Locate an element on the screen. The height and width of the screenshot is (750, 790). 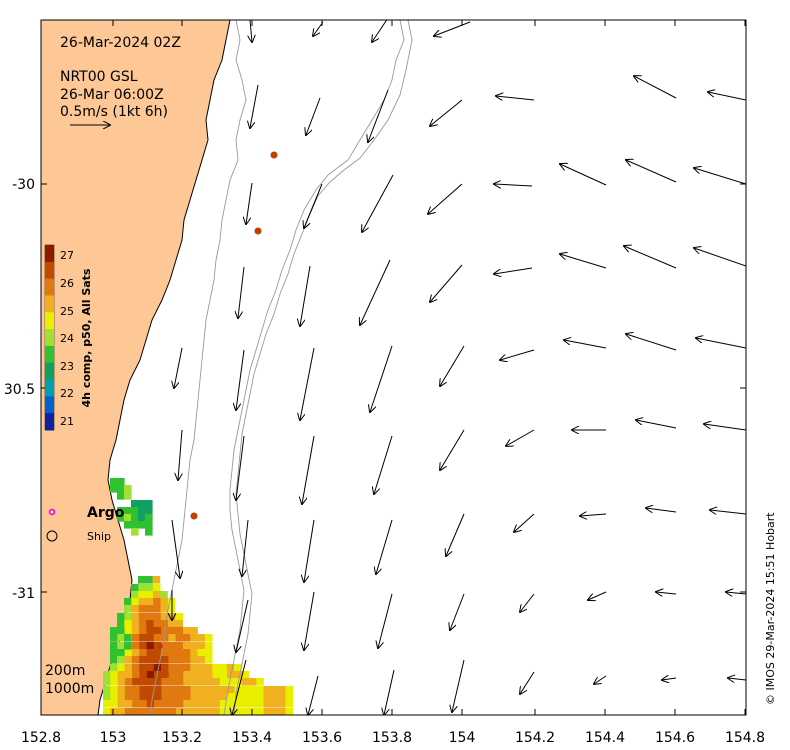
x-tick-label: 153.6 is located at coordinates (322, 738).